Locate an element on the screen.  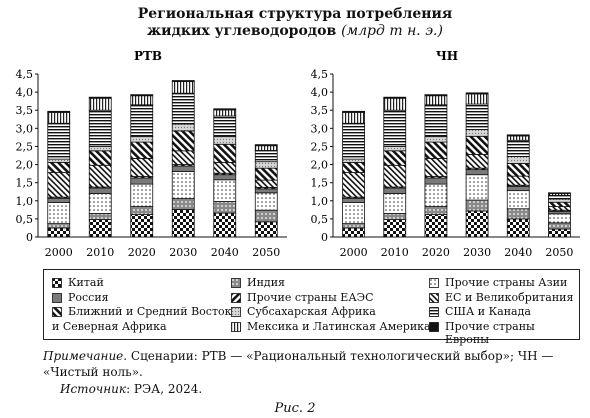
legend-label-line: Ближний и Средний Восток is located at coordinates (150, 311).